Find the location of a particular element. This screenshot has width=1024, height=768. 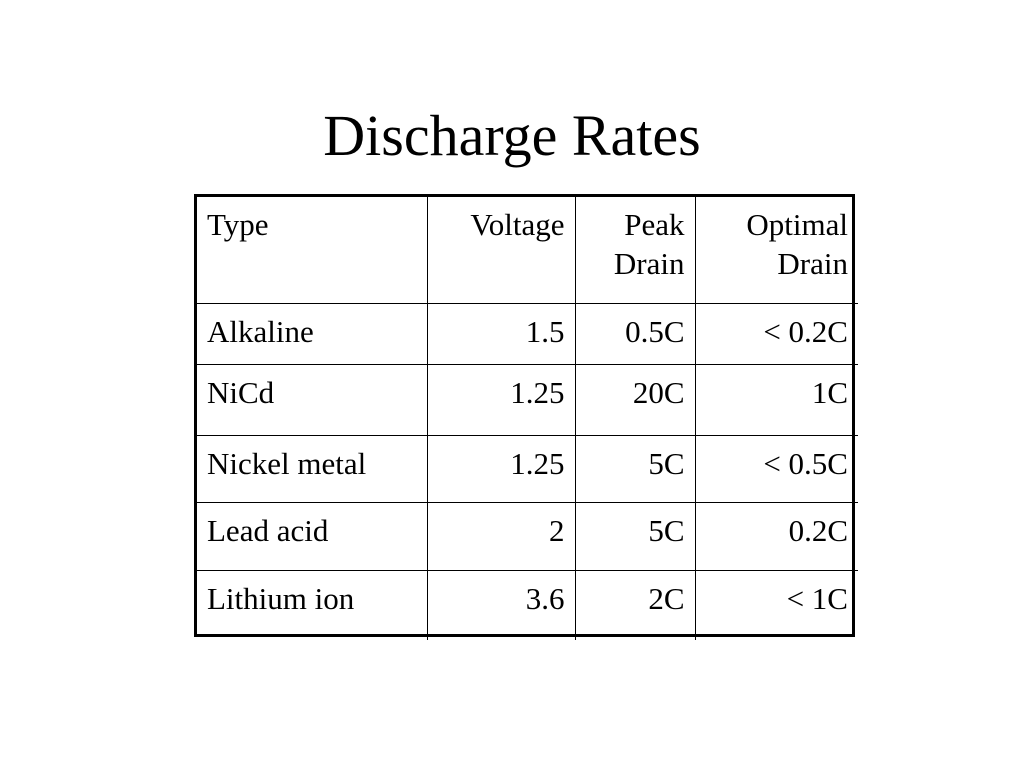

table-header-row: Type Voltage Peak Drain Optimal Drain is located at coordinates (527, 250).